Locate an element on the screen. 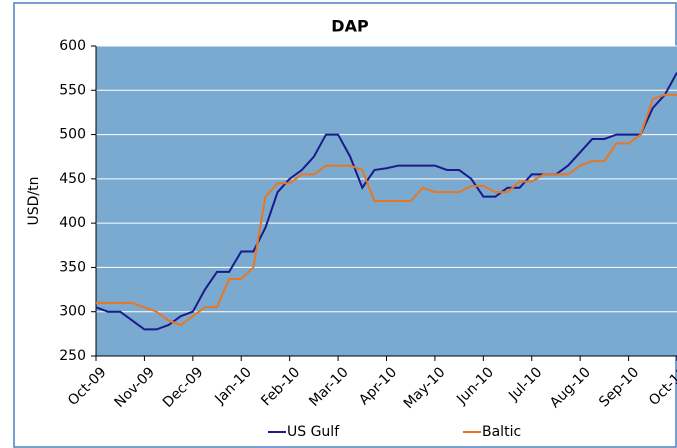 The image size is (677, 448). y-tick-label: 500 is located at coordinates (72, 135).